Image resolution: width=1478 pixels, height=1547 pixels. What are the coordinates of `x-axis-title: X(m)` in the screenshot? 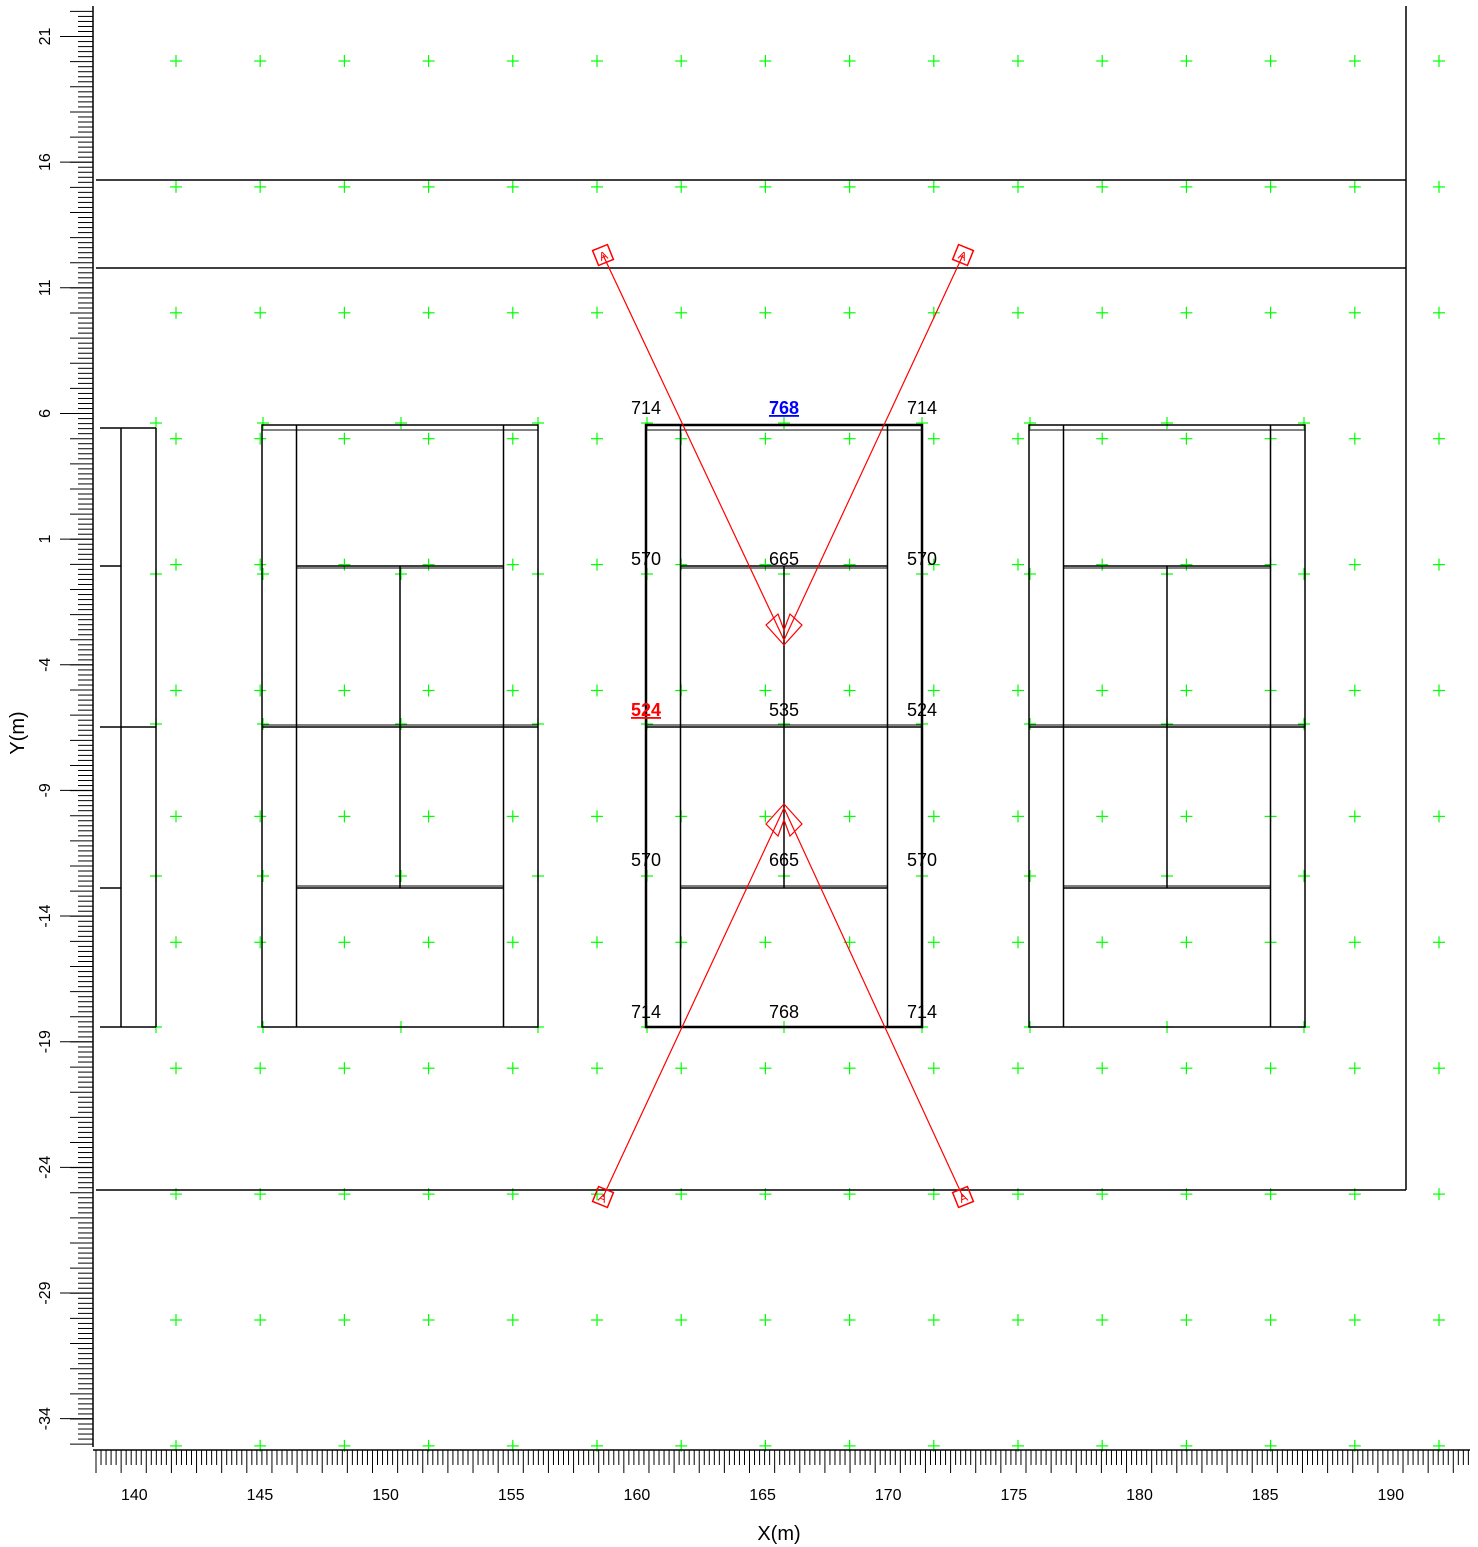 It's located at (778, 1534).